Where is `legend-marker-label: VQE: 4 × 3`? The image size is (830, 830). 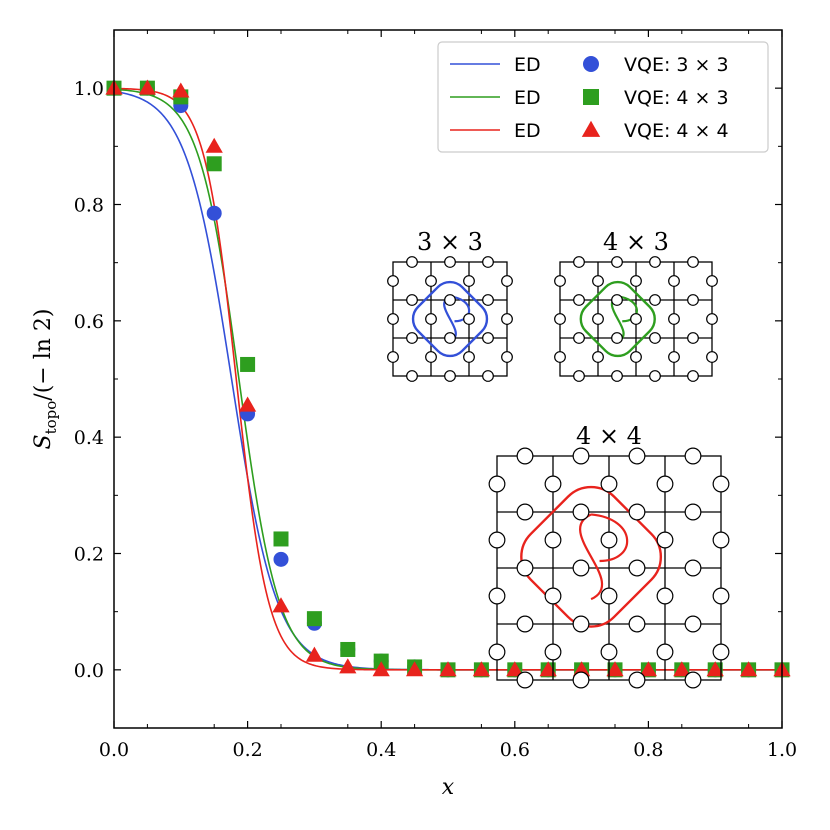 legend-marker-label: VQE: 4 × 3 is located at coordinates (676, 98).